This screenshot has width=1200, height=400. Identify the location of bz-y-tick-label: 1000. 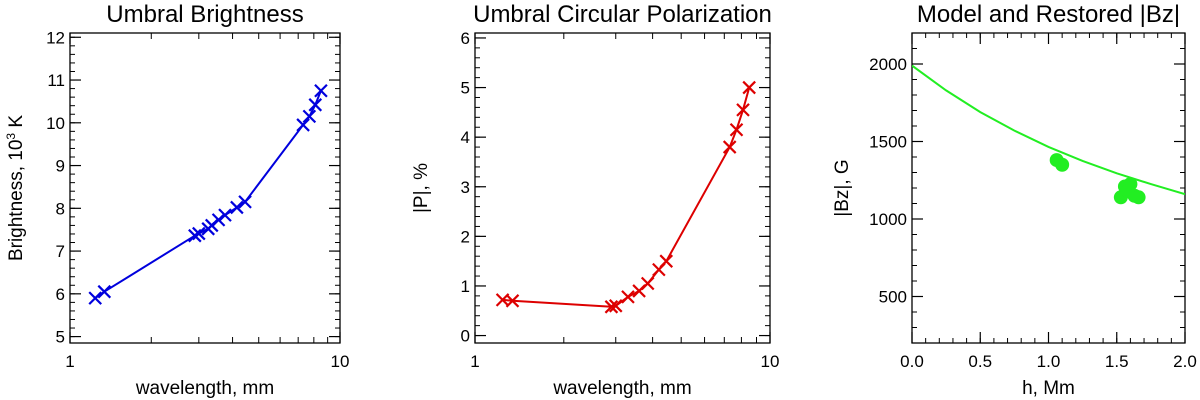
(888, 219).